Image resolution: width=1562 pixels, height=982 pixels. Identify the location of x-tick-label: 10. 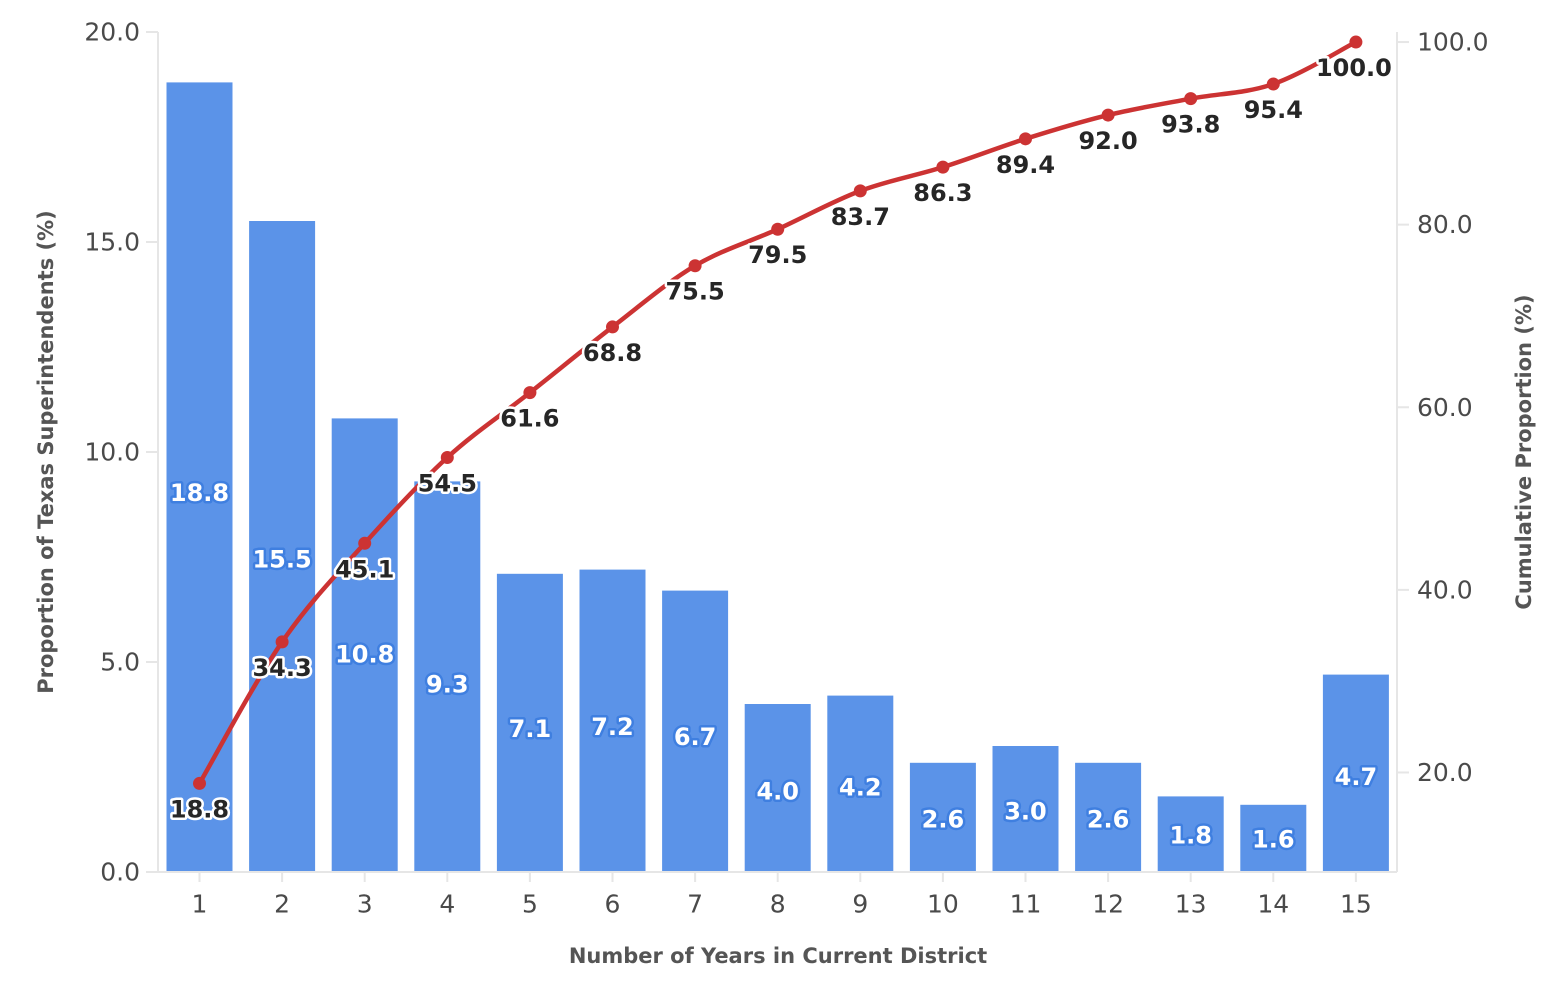
(943, 904).